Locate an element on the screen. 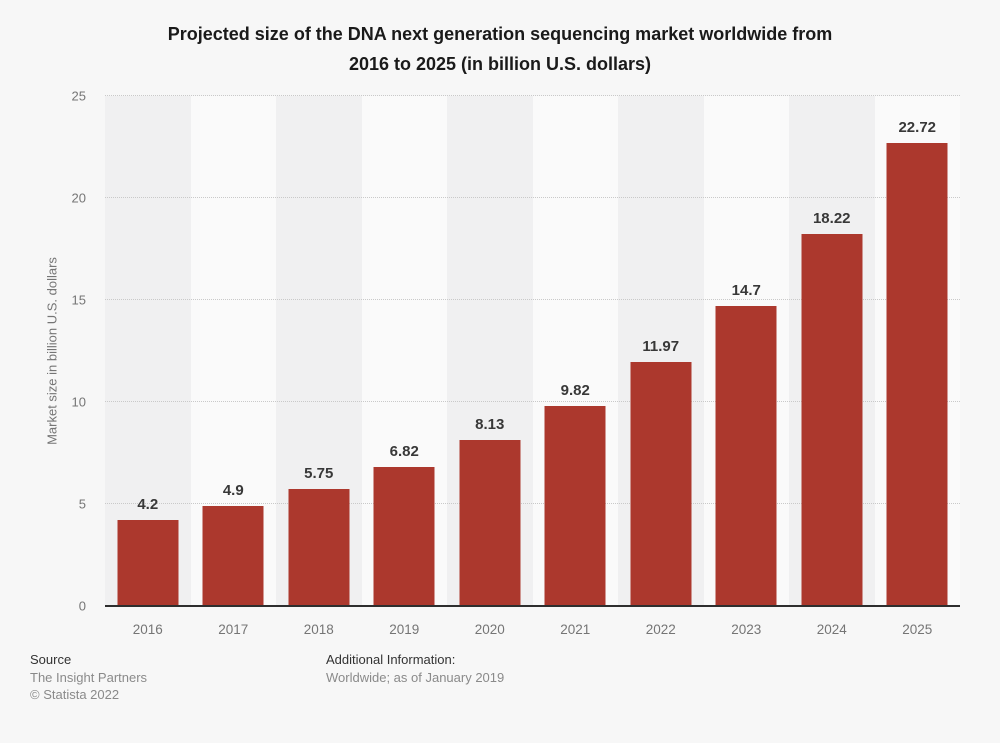 Image resolution: width=1000 pixels, height=743 pixels. bar-value-label-2018: 5.75 is located at coordinates (319, 473).